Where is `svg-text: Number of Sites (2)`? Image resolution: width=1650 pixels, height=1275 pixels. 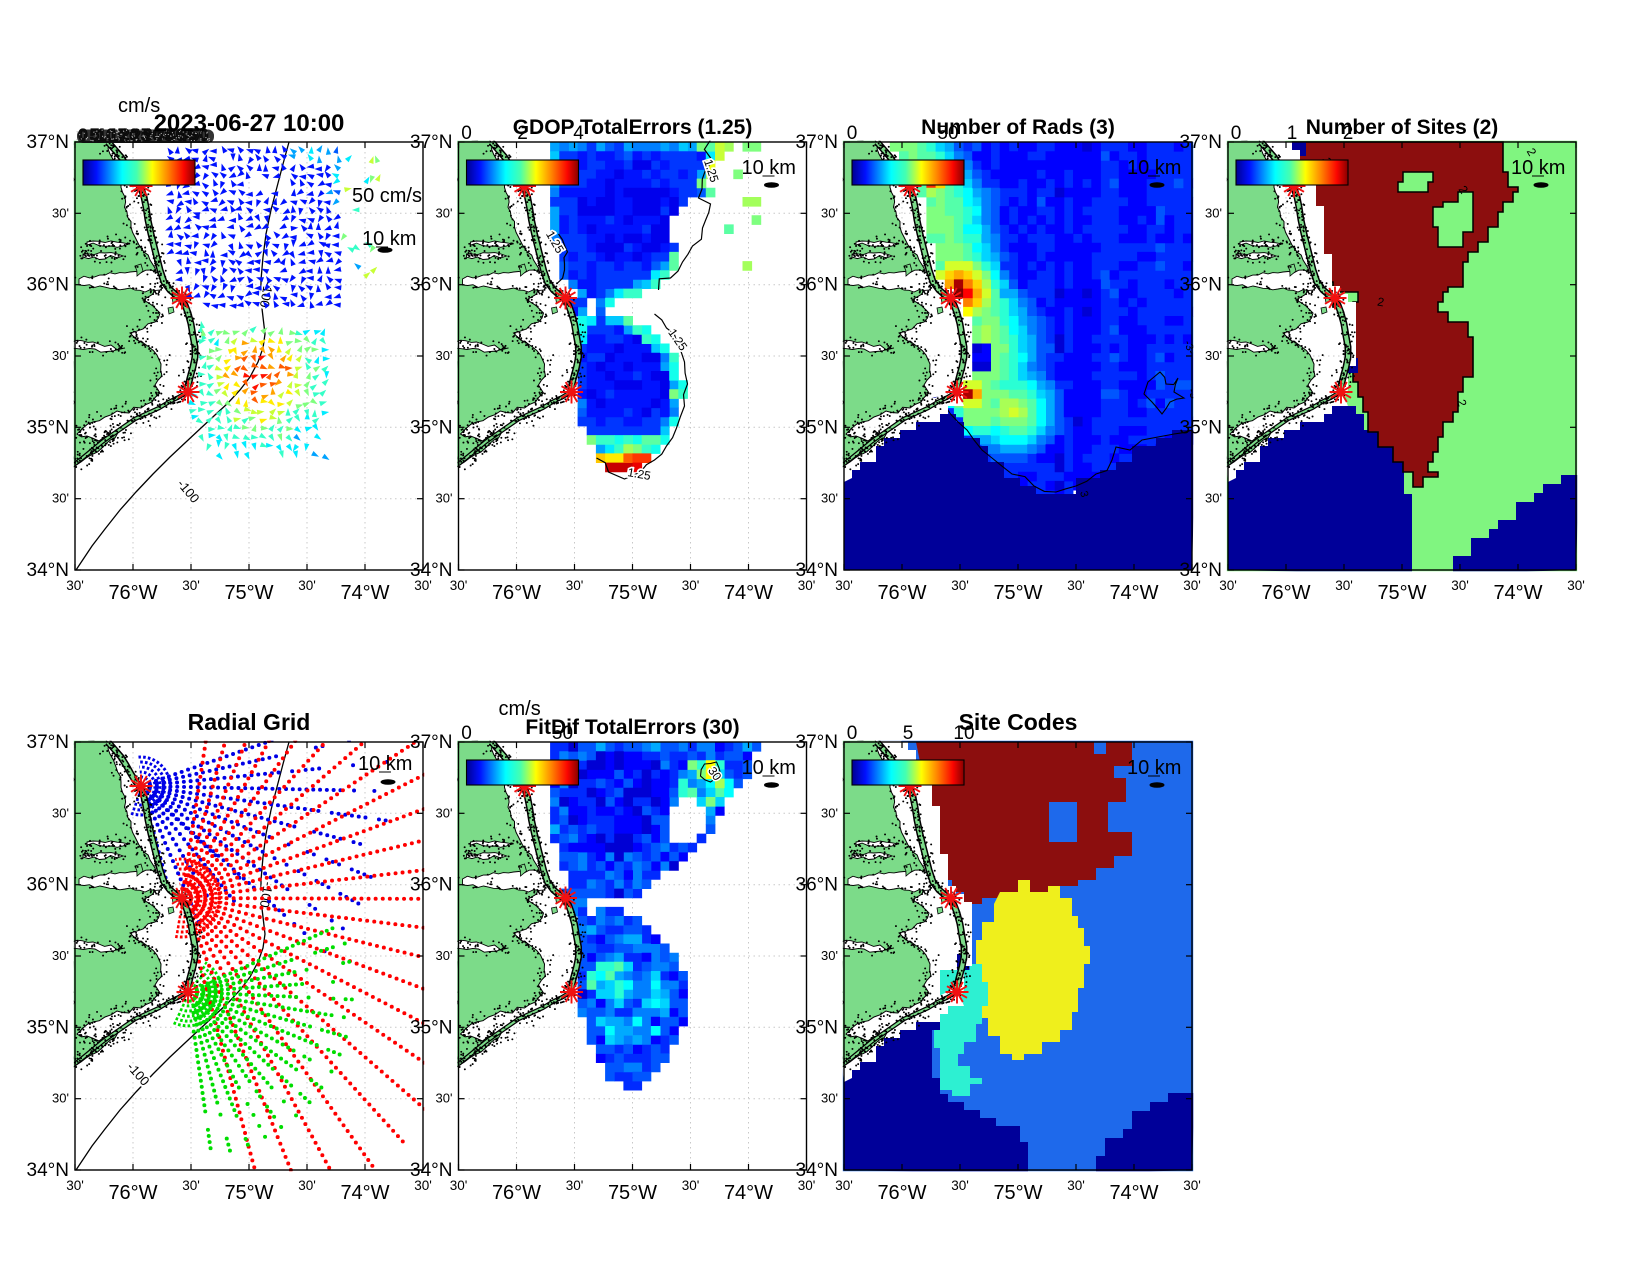
svg-text: Number of Sites (2) is located at coordinates (1402, 127).